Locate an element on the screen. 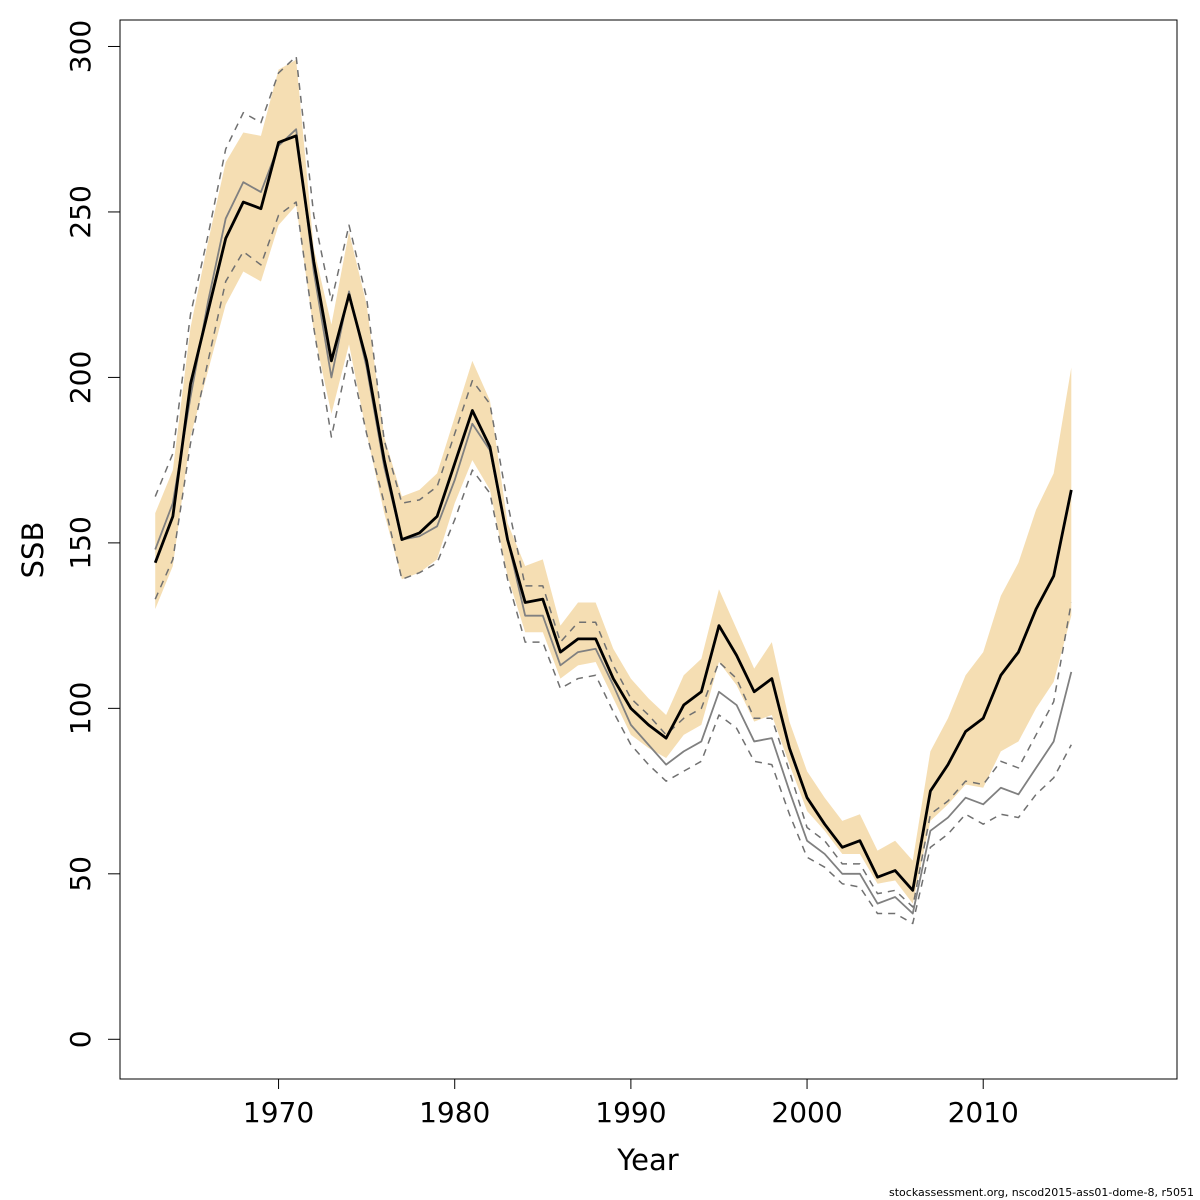  y-tick-label: 150 is located at coordinates (80, 542).